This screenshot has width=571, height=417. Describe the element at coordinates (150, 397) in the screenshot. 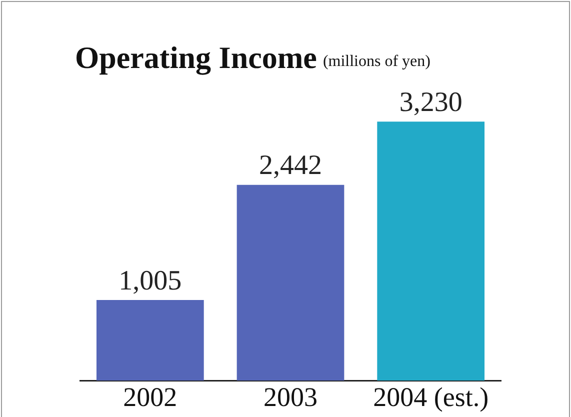

I see `x-tick-label: 2002` at that location.